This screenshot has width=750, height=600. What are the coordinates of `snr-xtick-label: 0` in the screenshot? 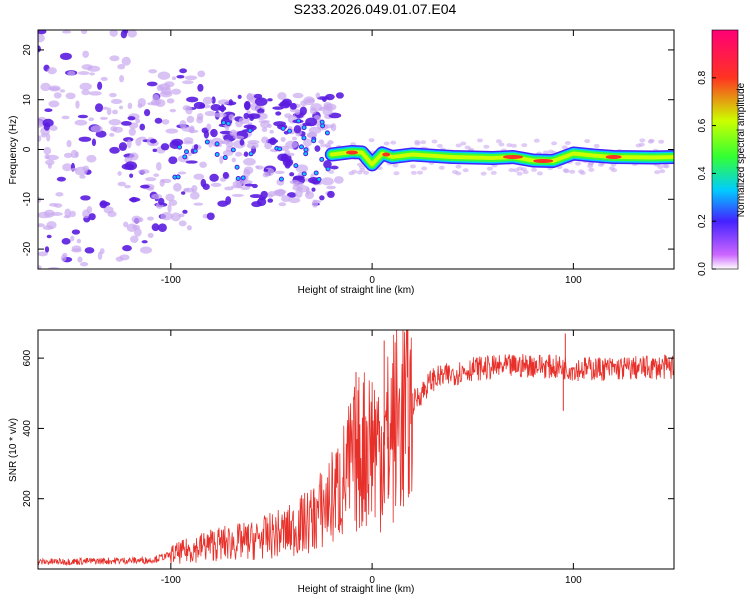 It's located at (372, 580).